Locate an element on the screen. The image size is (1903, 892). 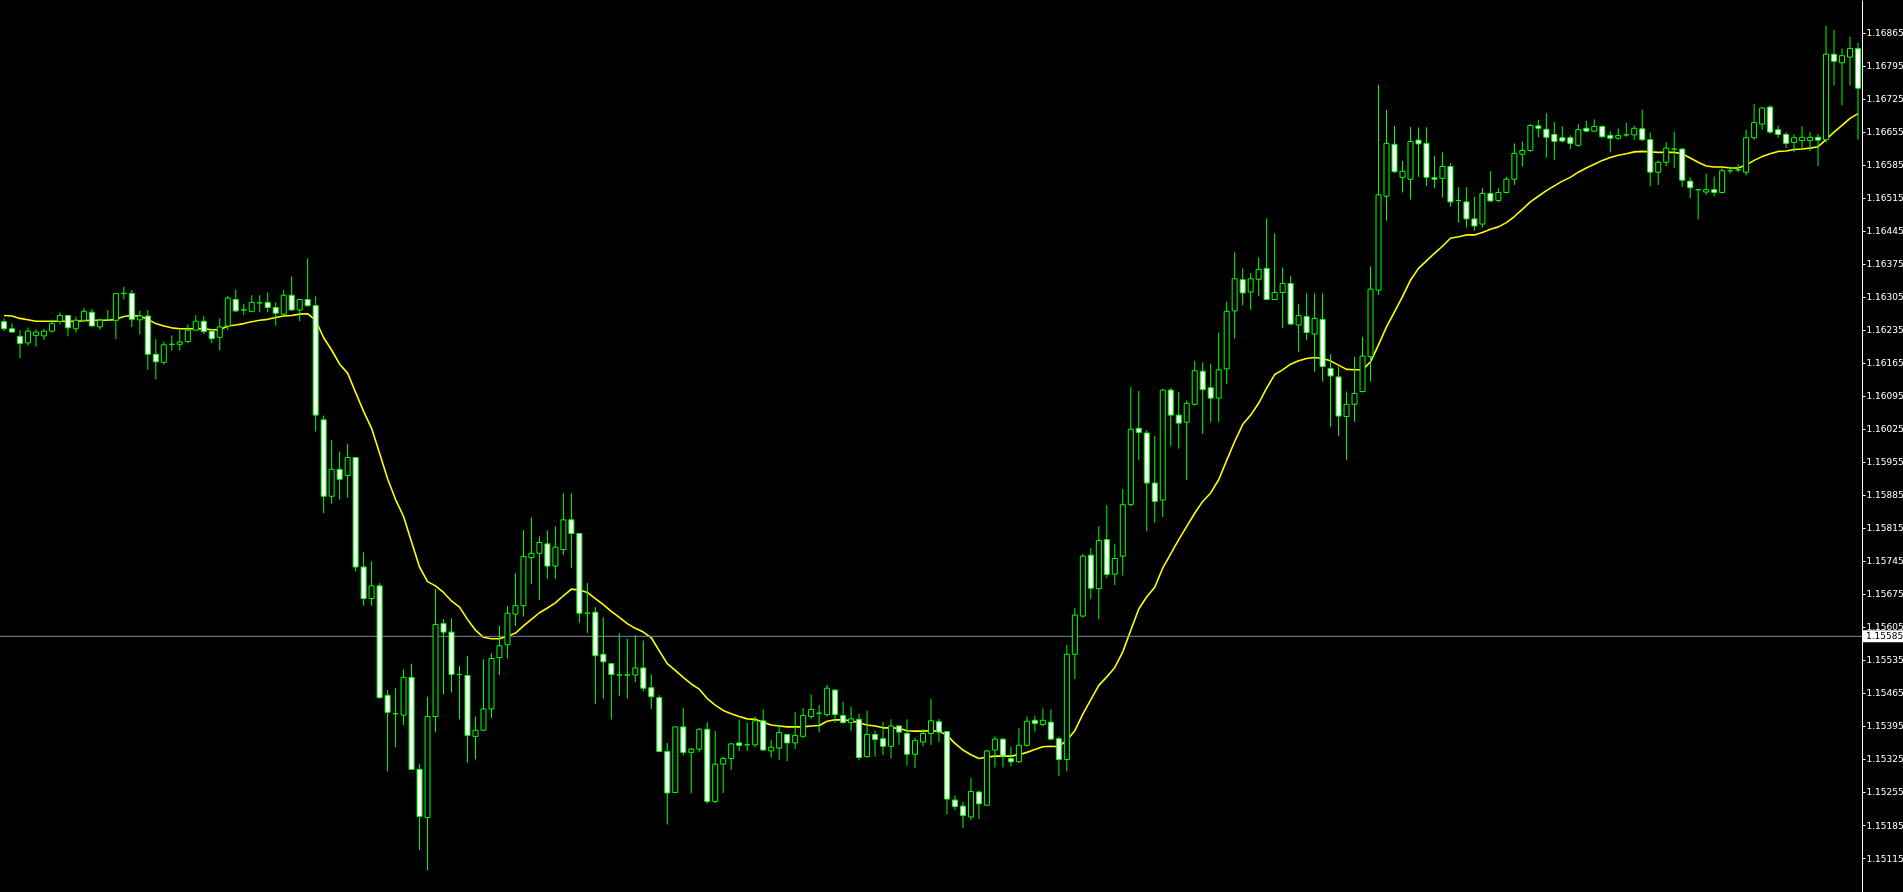
y-tick-label: 1.15185 is located at coordinates (1884, 825).